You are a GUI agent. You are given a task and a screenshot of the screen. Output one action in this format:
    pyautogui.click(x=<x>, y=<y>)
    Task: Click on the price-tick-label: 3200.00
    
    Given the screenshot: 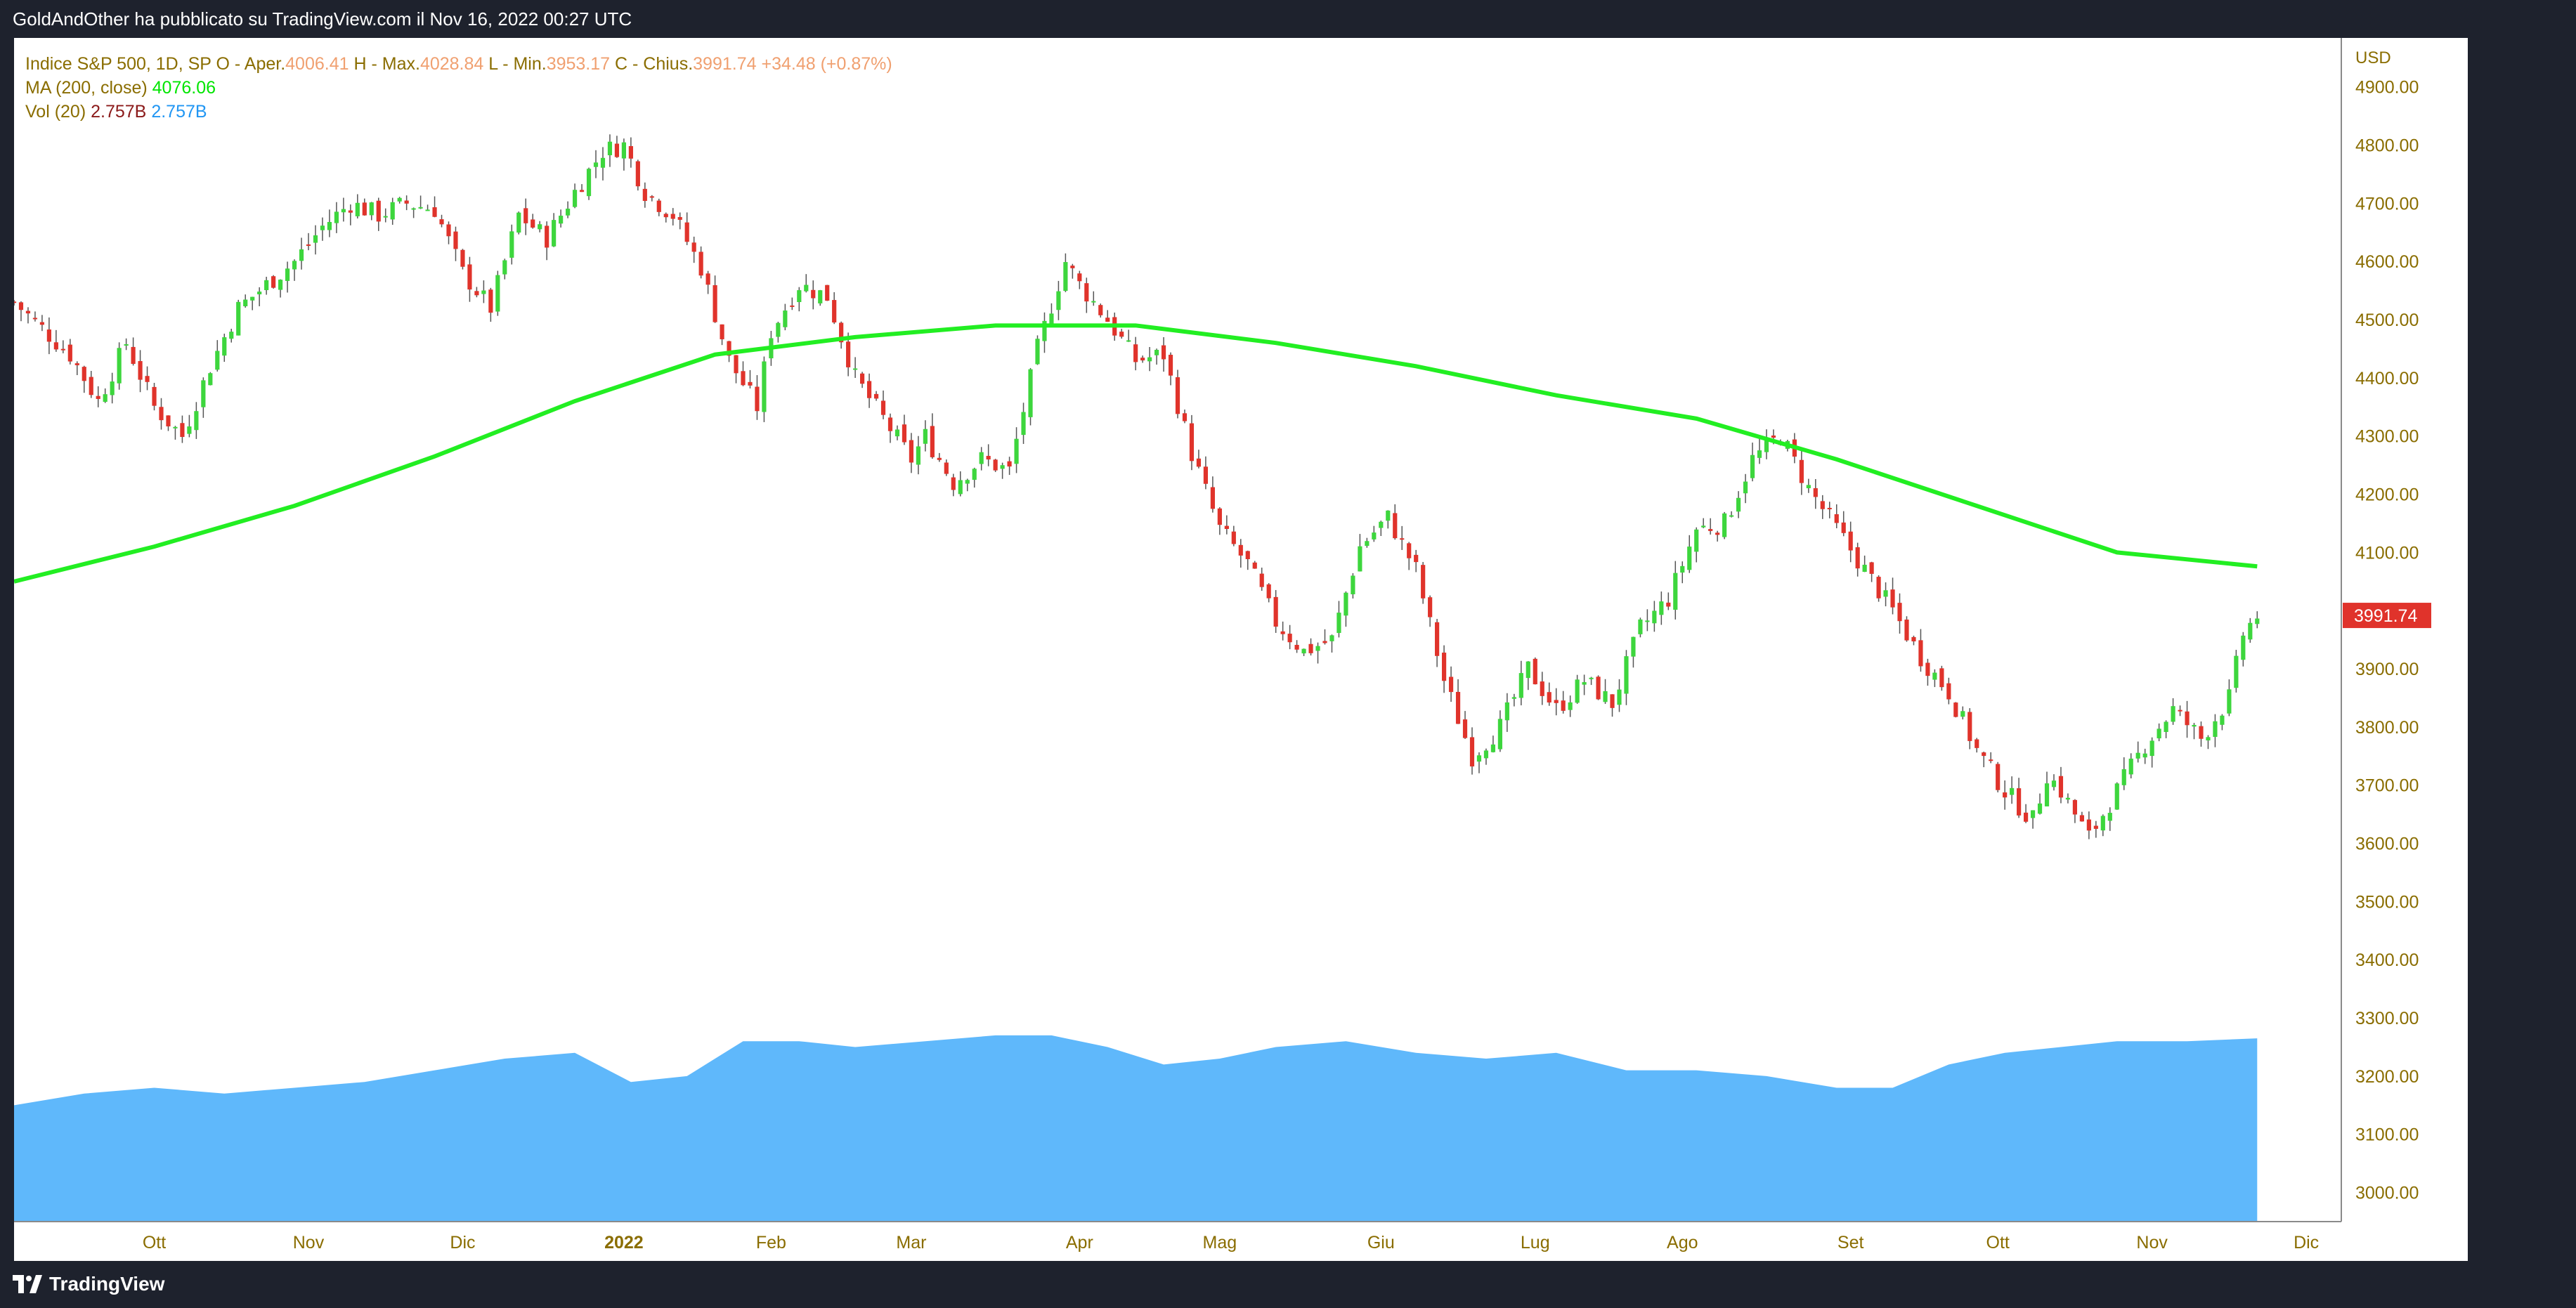 What is the action you would take?
    pyautogui.click(x=2387, y=1077)
    